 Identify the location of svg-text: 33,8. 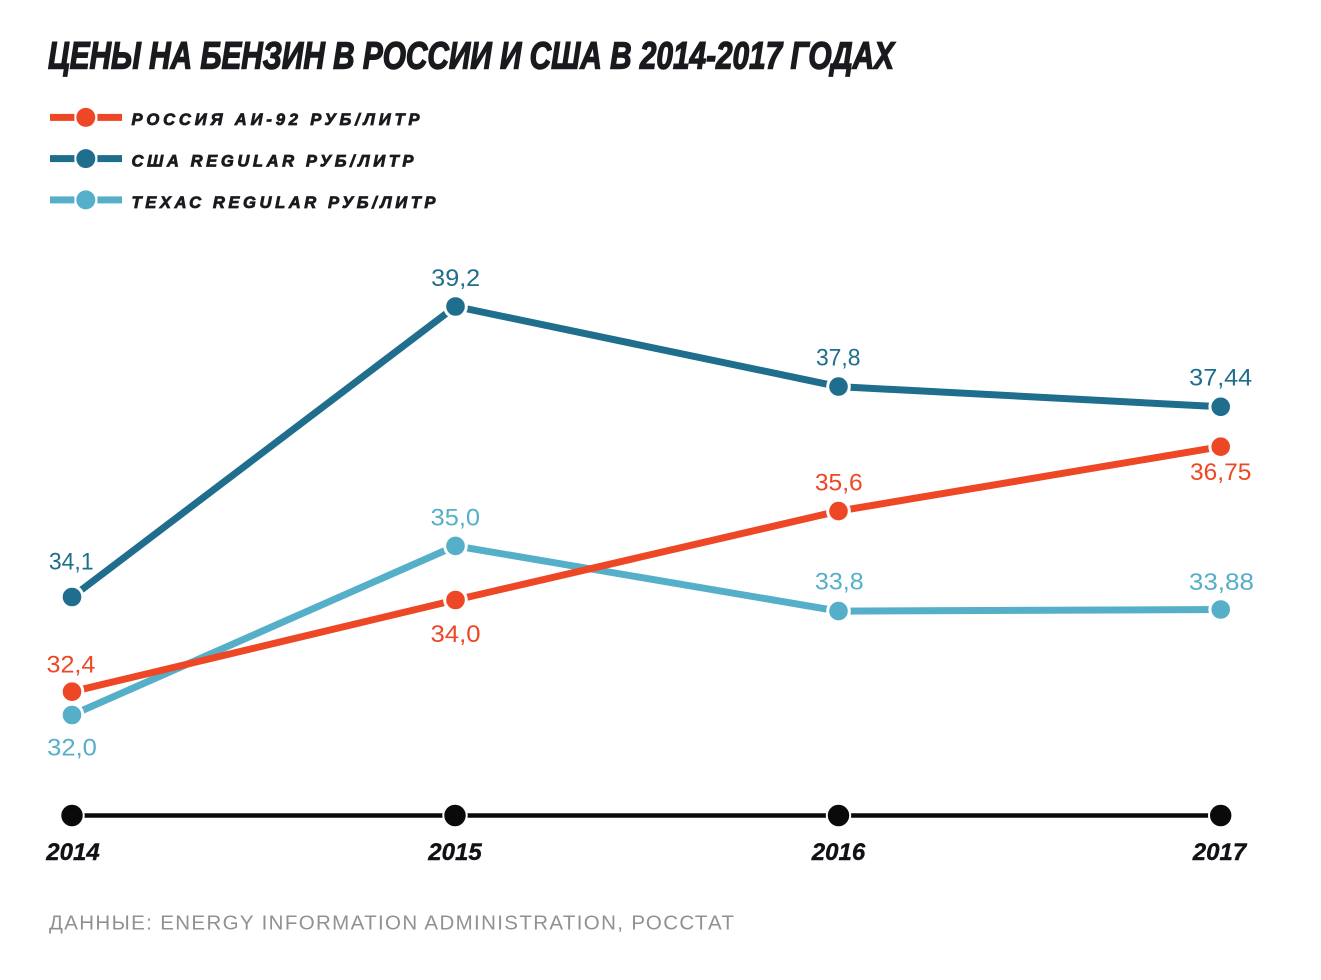
(839, 582).